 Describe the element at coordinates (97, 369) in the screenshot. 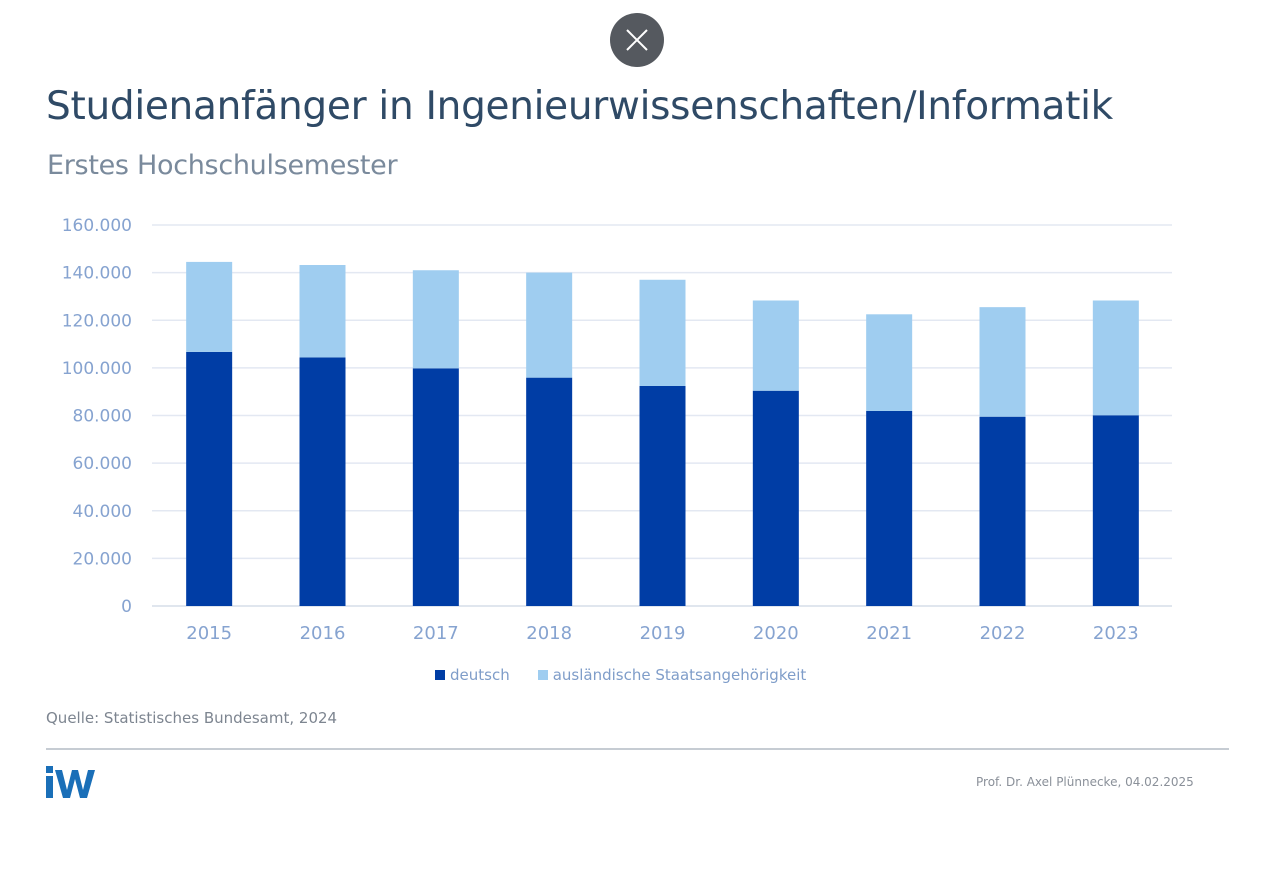

I see `y-tick-label: 100.000` at that location.